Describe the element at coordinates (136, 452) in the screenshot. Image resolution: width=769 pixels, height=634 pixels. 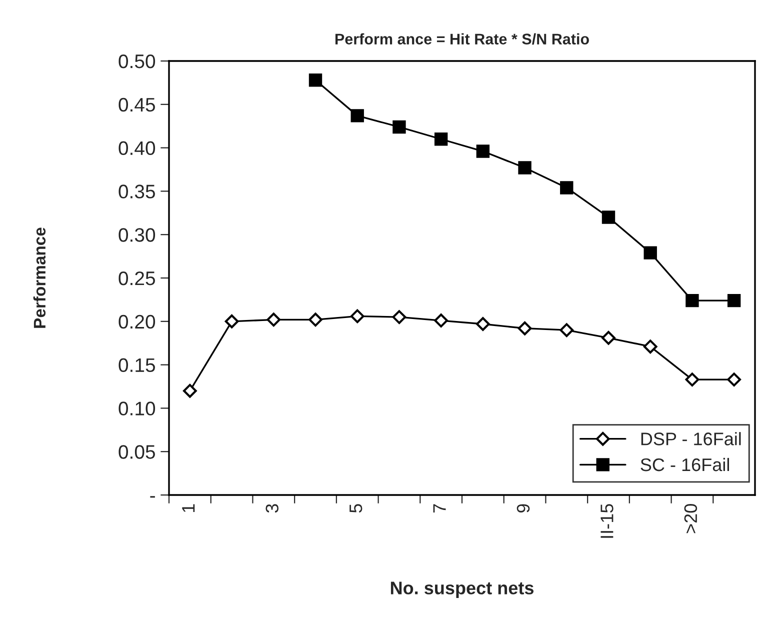
I see `y-tick-label: 0.05` at that location.